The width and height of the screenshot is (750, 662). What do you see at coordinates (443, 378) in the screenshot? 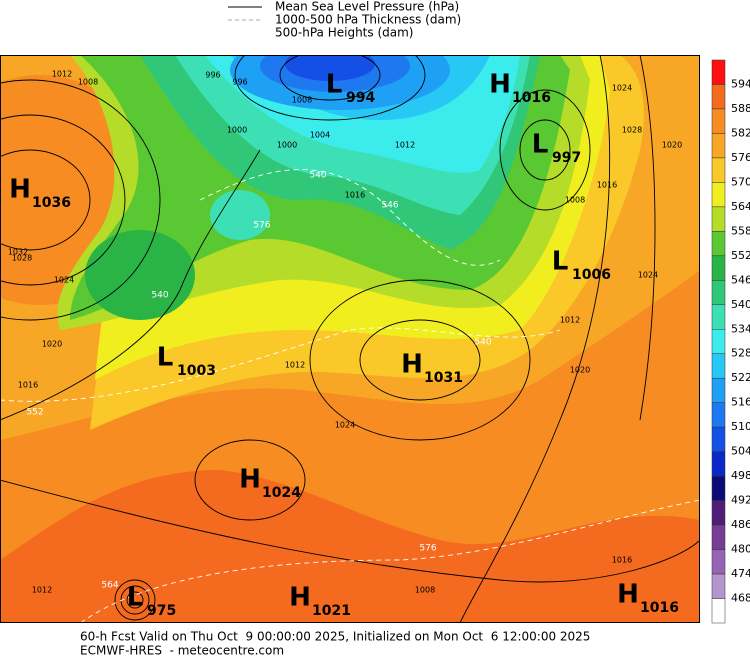
I see `center-value: 1031` at bounding box center [443, 378].